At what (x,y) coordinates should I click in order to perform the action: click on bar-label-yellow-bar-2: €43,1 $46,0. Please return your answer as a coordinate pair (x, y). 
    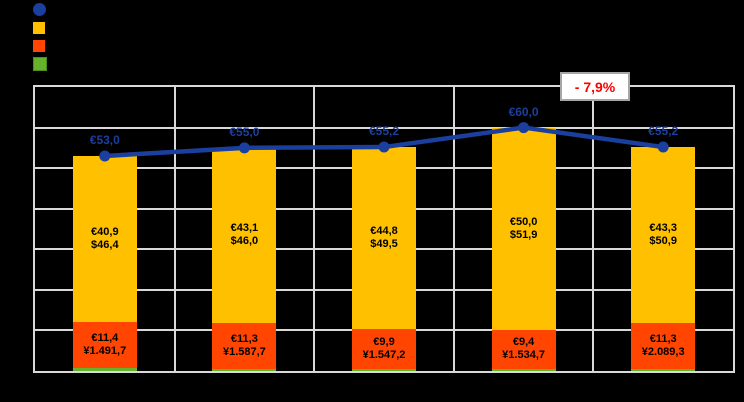
    Looking at the image, I should click on (244, 235).